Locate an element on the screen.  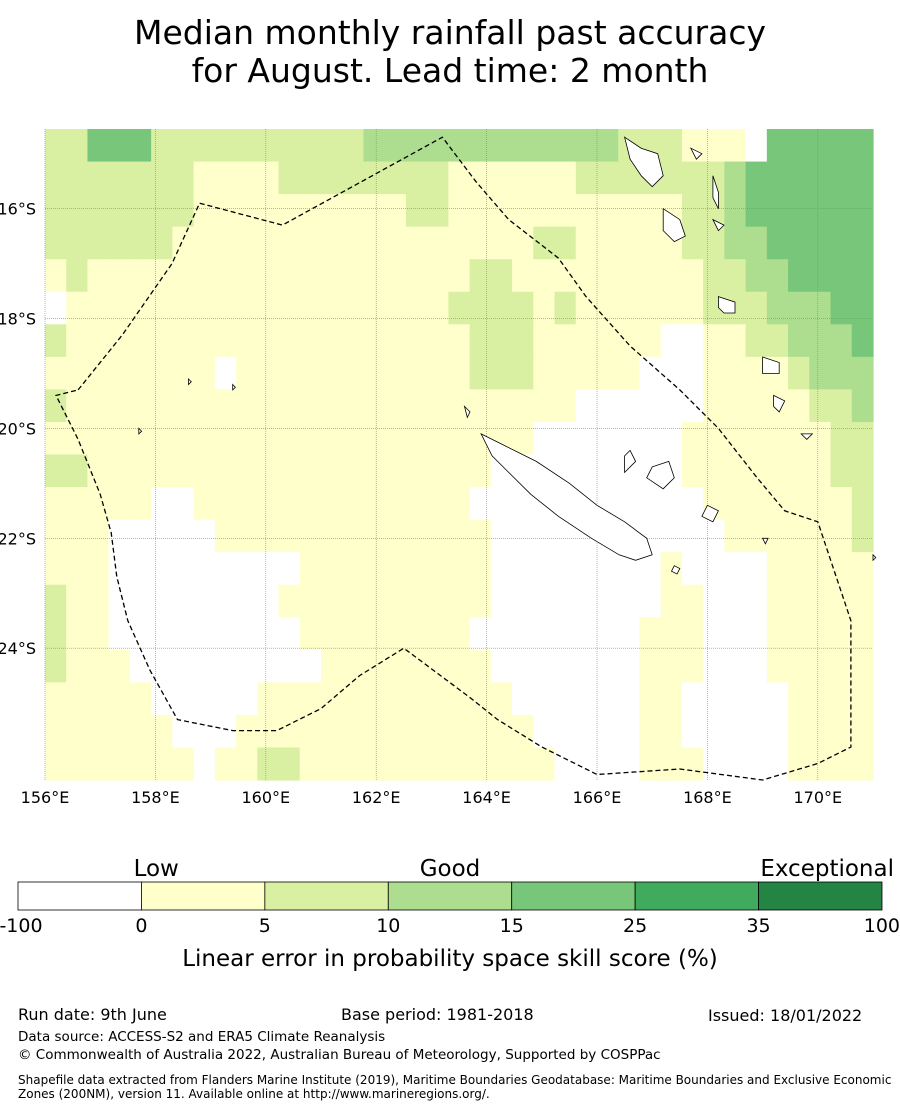
colorbar-tick-label: 35 is located at coordinates (758, 926).